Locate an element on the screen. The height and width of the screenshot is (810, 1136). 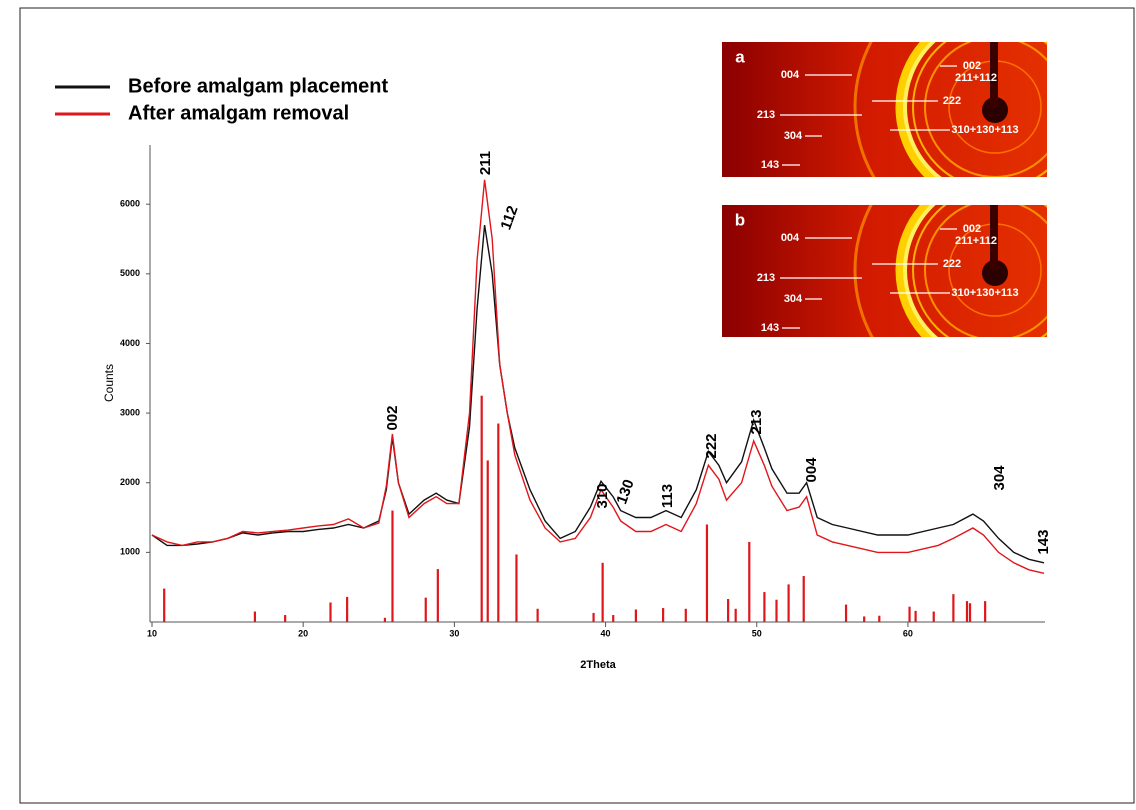
peak-label: 304 is located at coordinates (999, 478).